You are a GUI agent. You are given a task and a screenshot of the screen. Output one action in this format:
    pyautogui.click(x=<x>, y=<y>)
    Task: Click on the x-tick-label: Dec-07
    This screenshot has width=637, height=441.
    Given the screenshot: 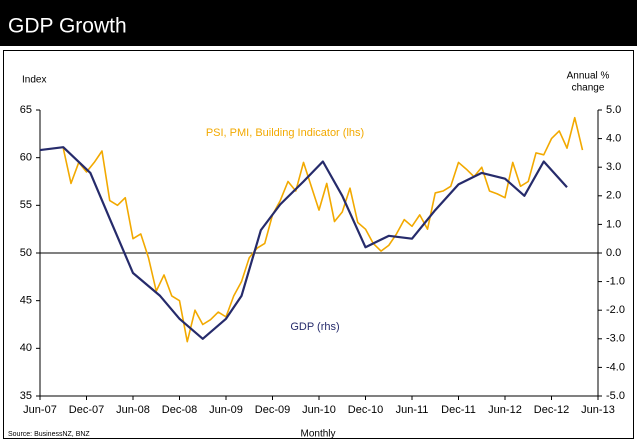 What is the action you would take?
    pyautogui.click(x=86, y=410)
    